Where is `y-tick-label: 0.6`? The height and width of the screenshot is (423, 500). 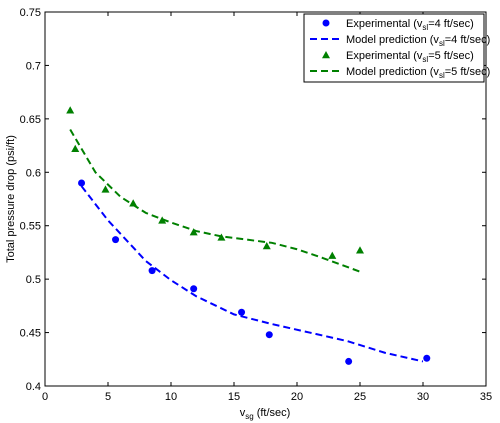 y-tick-label: 0.6 is located at coordinates (33, 173).